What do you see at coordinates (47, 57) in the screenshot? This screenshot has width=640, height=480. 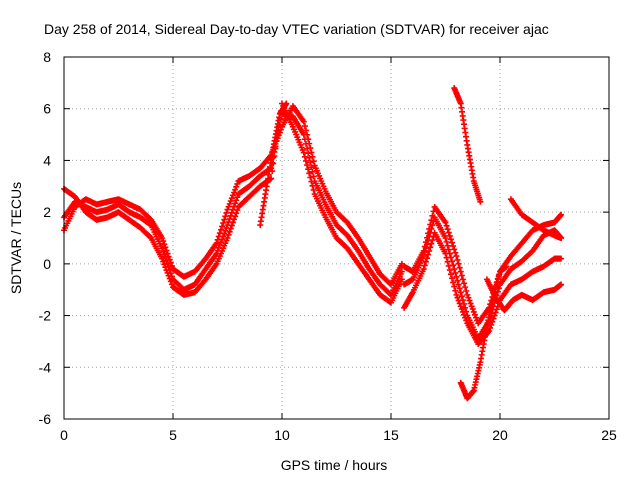 I see `y-tick-label: 8` at bounding box center [47, 57].